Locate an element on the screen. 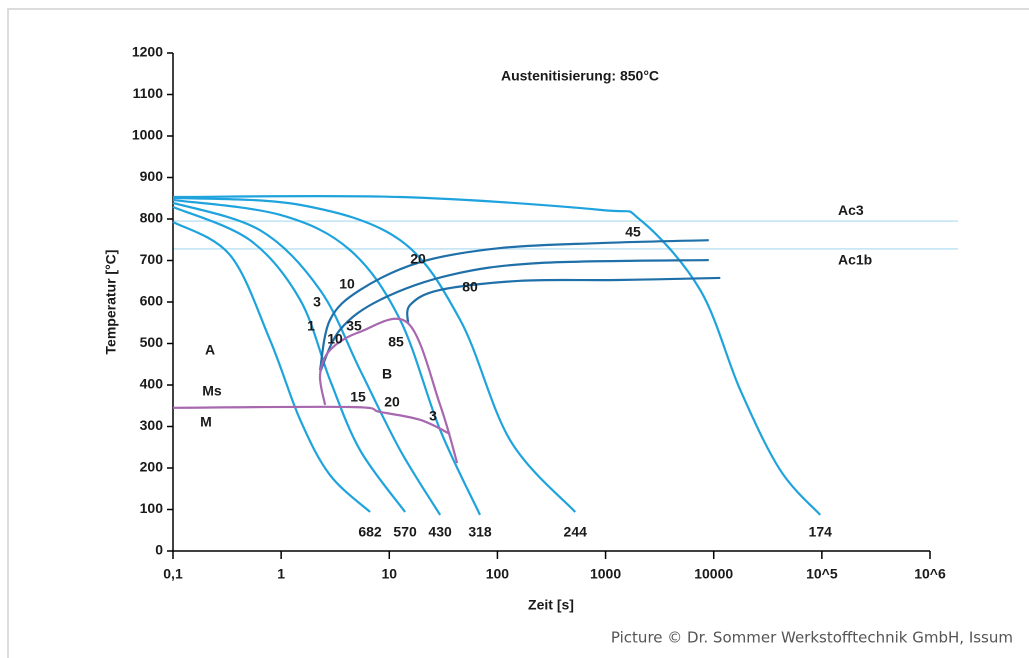 This screenshot has height=658, width=1029. annotation: 85 is located at coordinates (396, 342).